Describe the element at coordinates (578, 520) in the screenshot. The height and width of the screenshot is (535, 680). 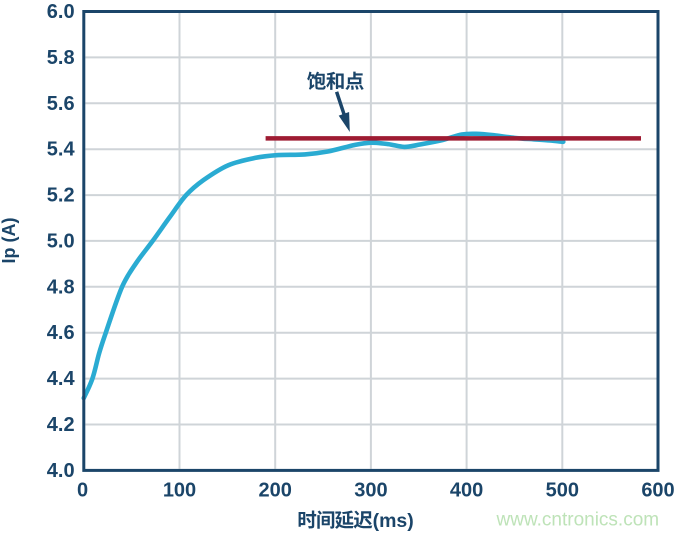
I see `svg-text: www.cntronics.com` at that location.